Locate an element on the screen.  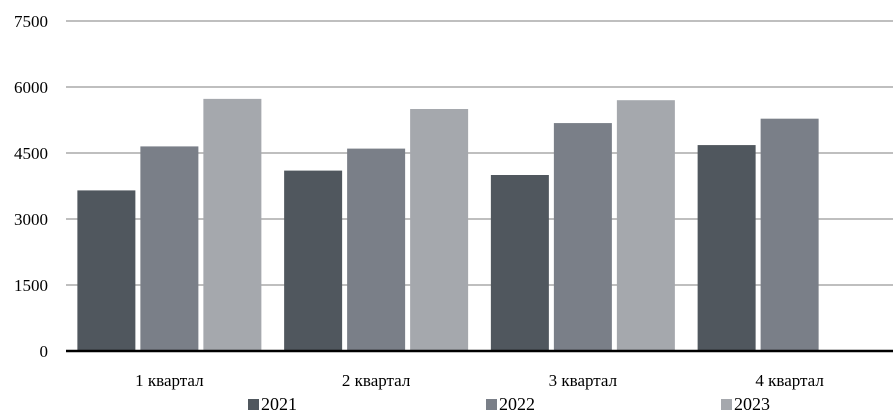
y-tick-label: 3000 is located at coordinates (31, 219).